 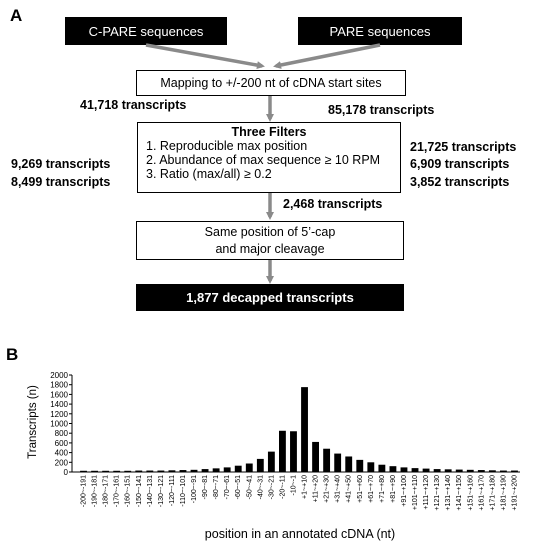 What do you see at coordinates (61, 182) in the screenshot?
I see `left-filter-count-2: 8,499 transcripts` at bounding box center [61, 182].